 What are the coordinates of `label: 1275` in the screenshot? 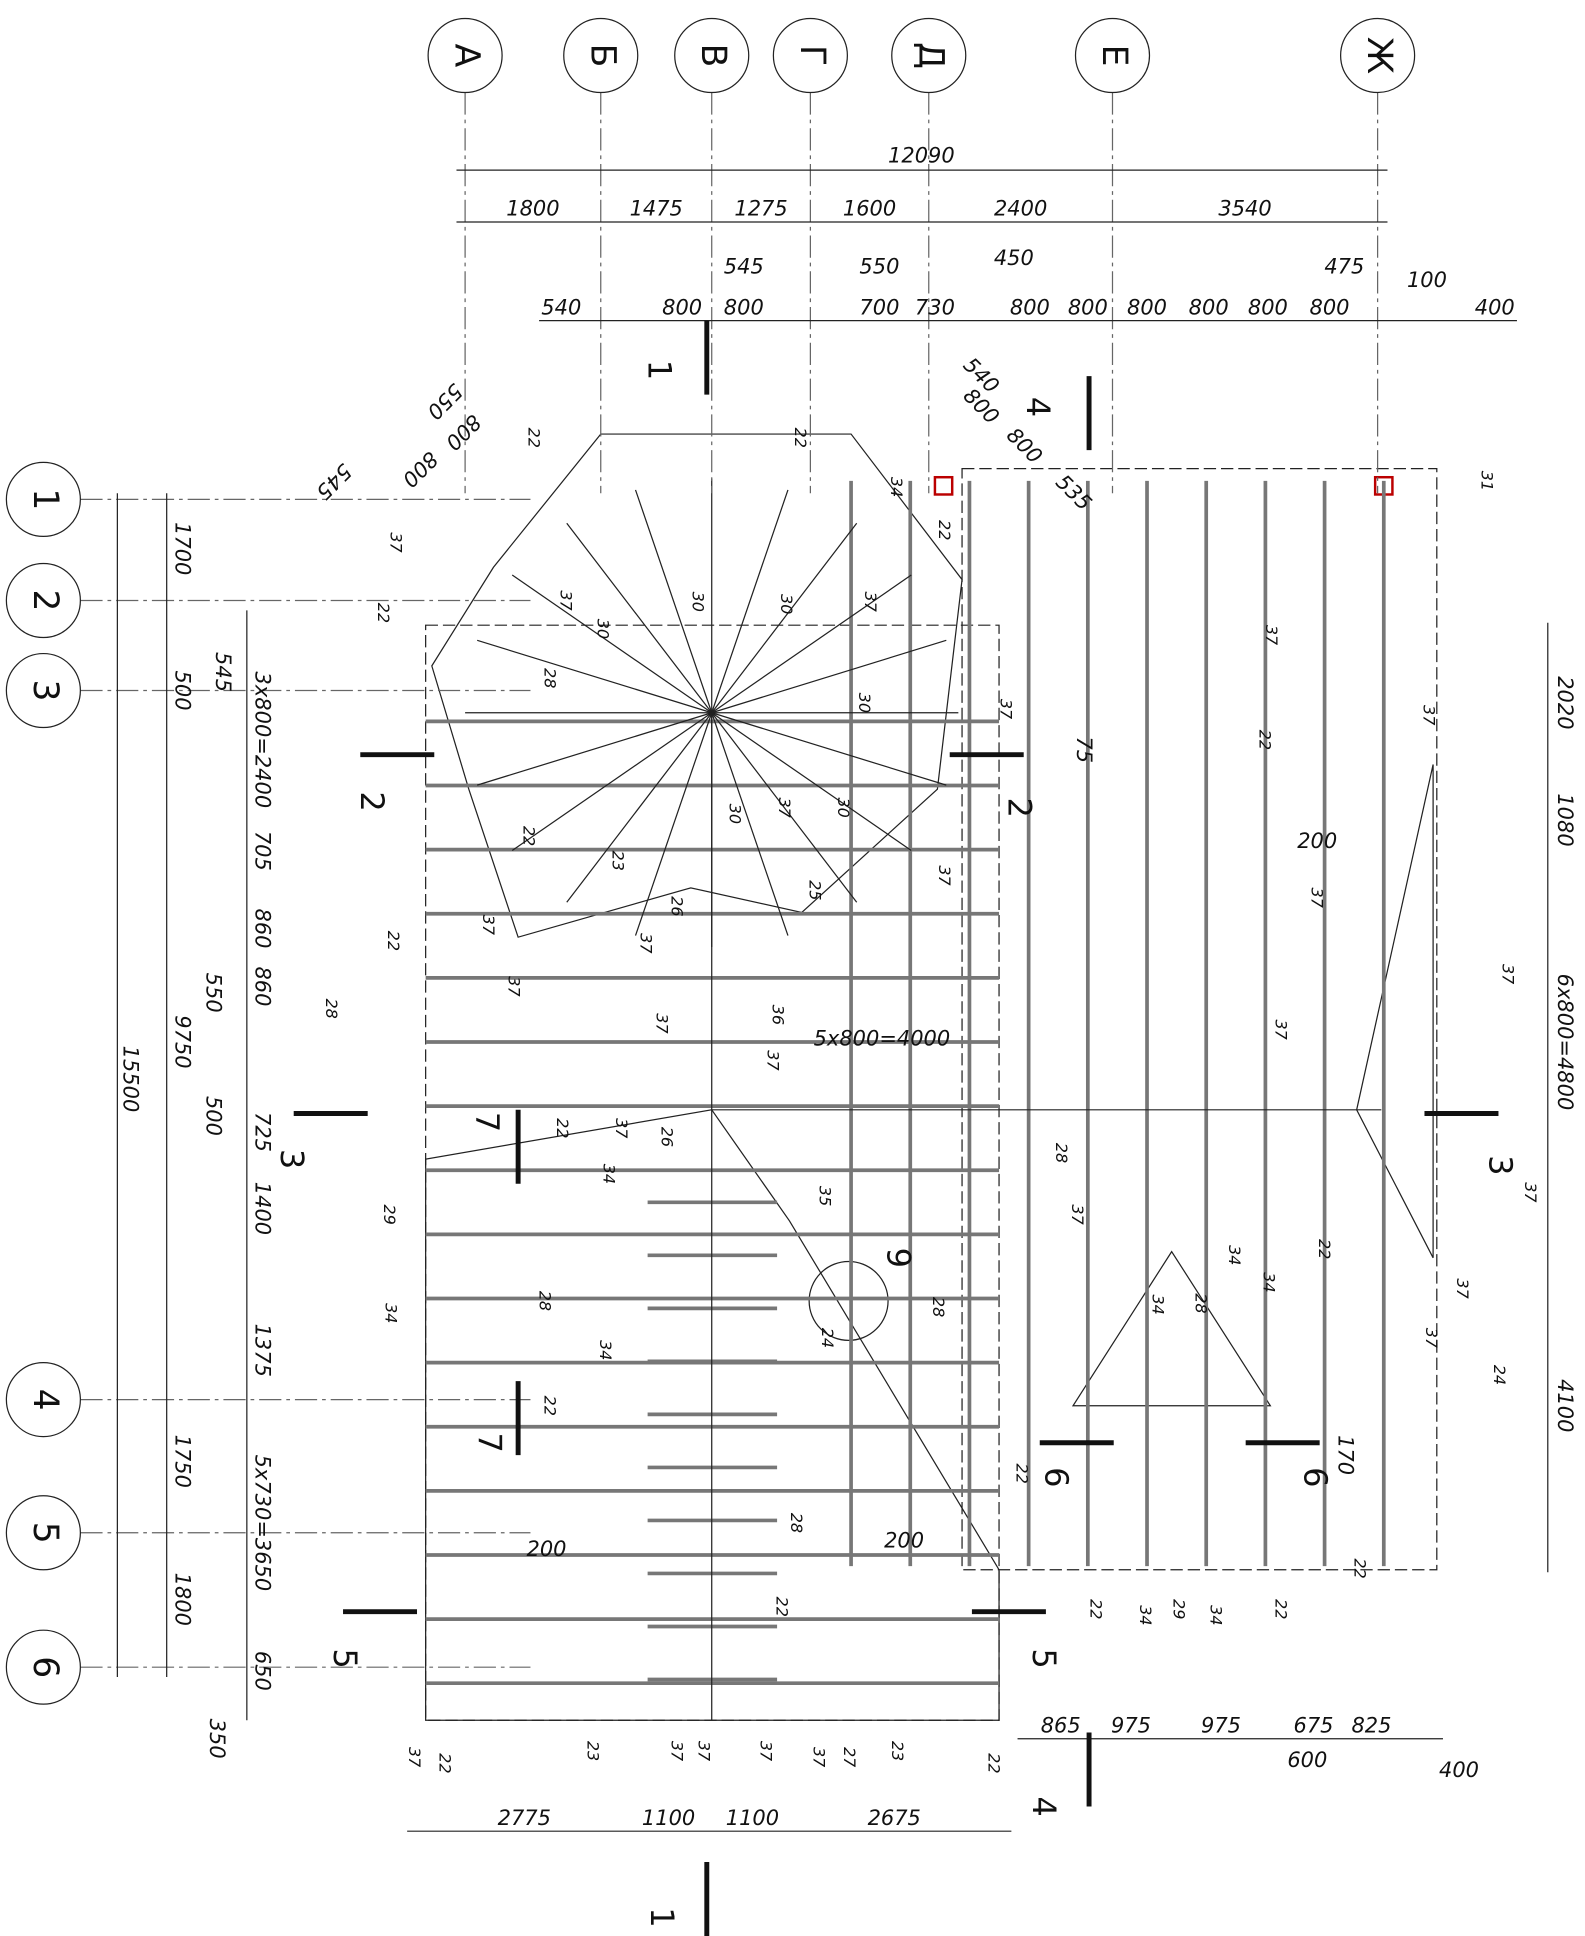 It's located at (760, 209).